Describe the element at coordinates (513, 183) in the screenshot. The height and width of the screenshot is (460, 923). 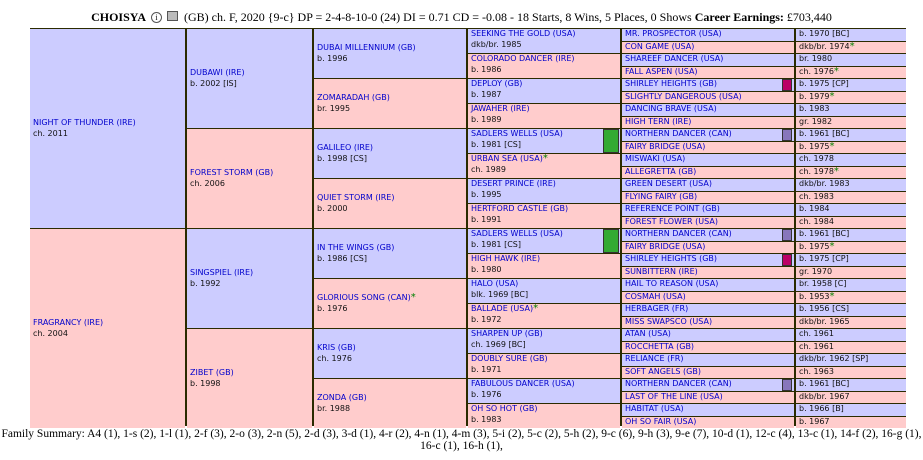
I see `gen4-horse-link: DESERT PRINCE (IRE)` at that location.